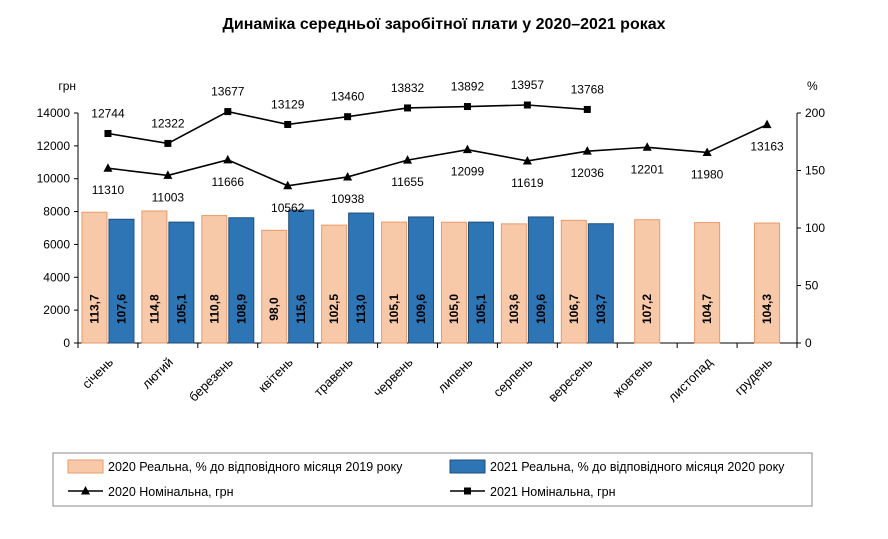 This screenshot has width=888, height=539. Describe the element at coordinates (228, 92) in the screenshot. I see `line-2021-nominal-label: 13677` at that location.